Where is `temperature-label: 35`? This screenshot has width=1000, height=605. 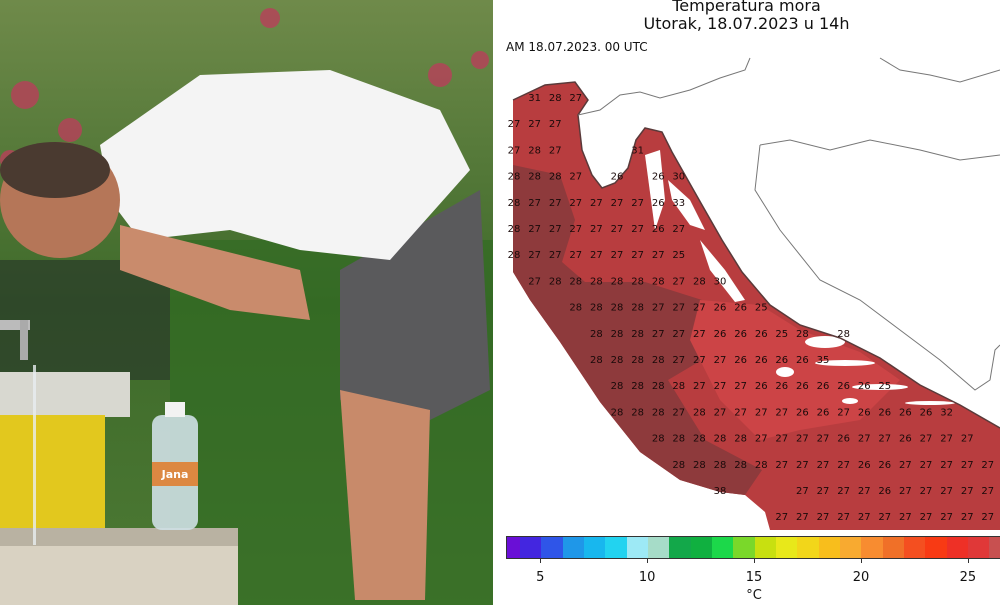 temperature-label: 35 is located at coordinates (823, 360).